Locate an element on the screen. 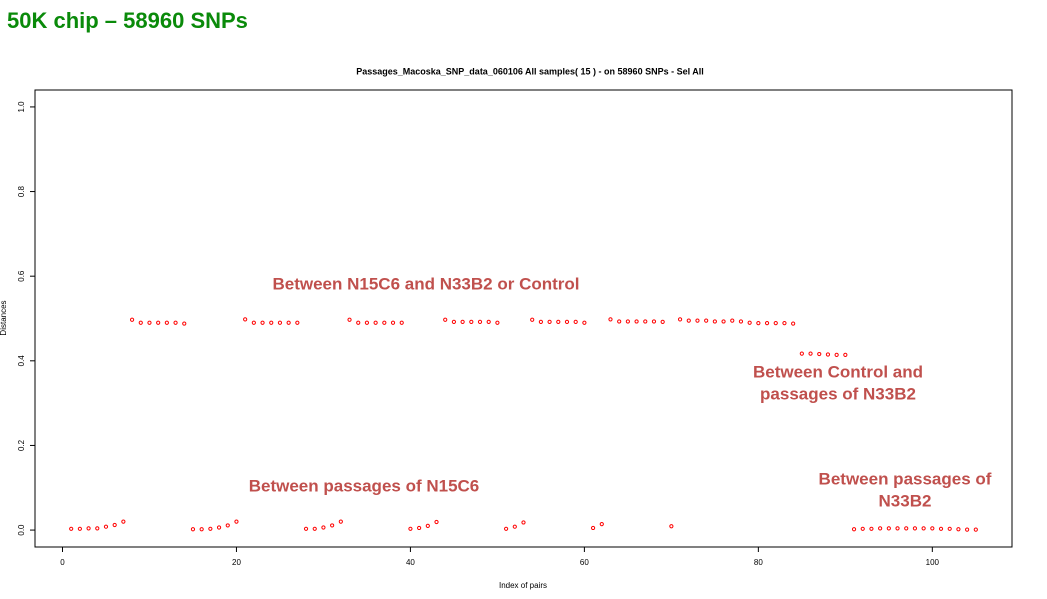 This screenshot has width=1047, height=599. y-tick-label: 1.0 is located at coordinates (21, 107).